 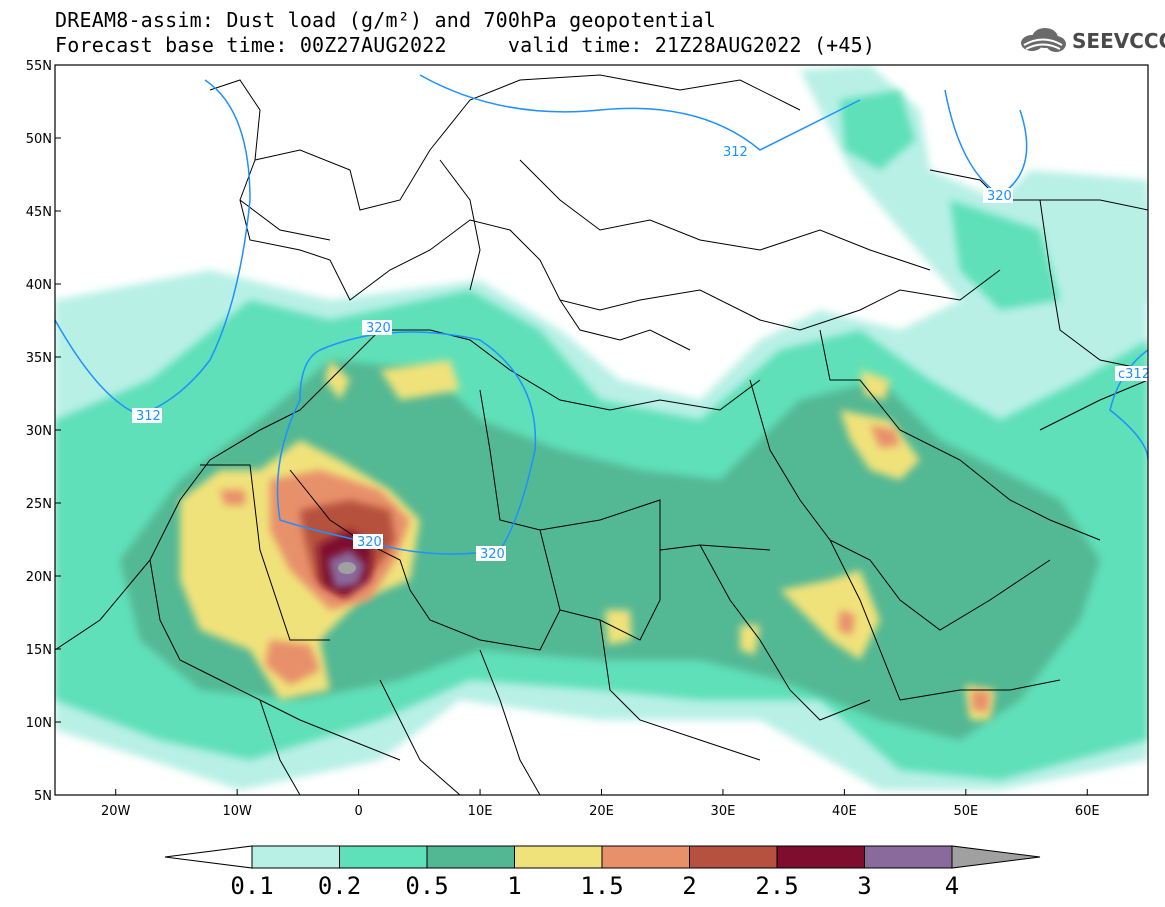 What do you see at coordinates (237, 811) in the screenshot?
I see `lon-label: 10W` at bounding box center [237, 811].